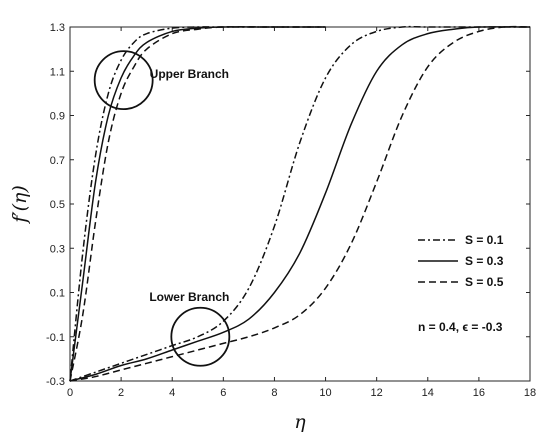 Image resolution: width=550 pixels, height=446 pixels. What do you see at coordinates (479, 393) in the screenshot?
I see `x-tick-label: 16` at bounding box center [479, 393].